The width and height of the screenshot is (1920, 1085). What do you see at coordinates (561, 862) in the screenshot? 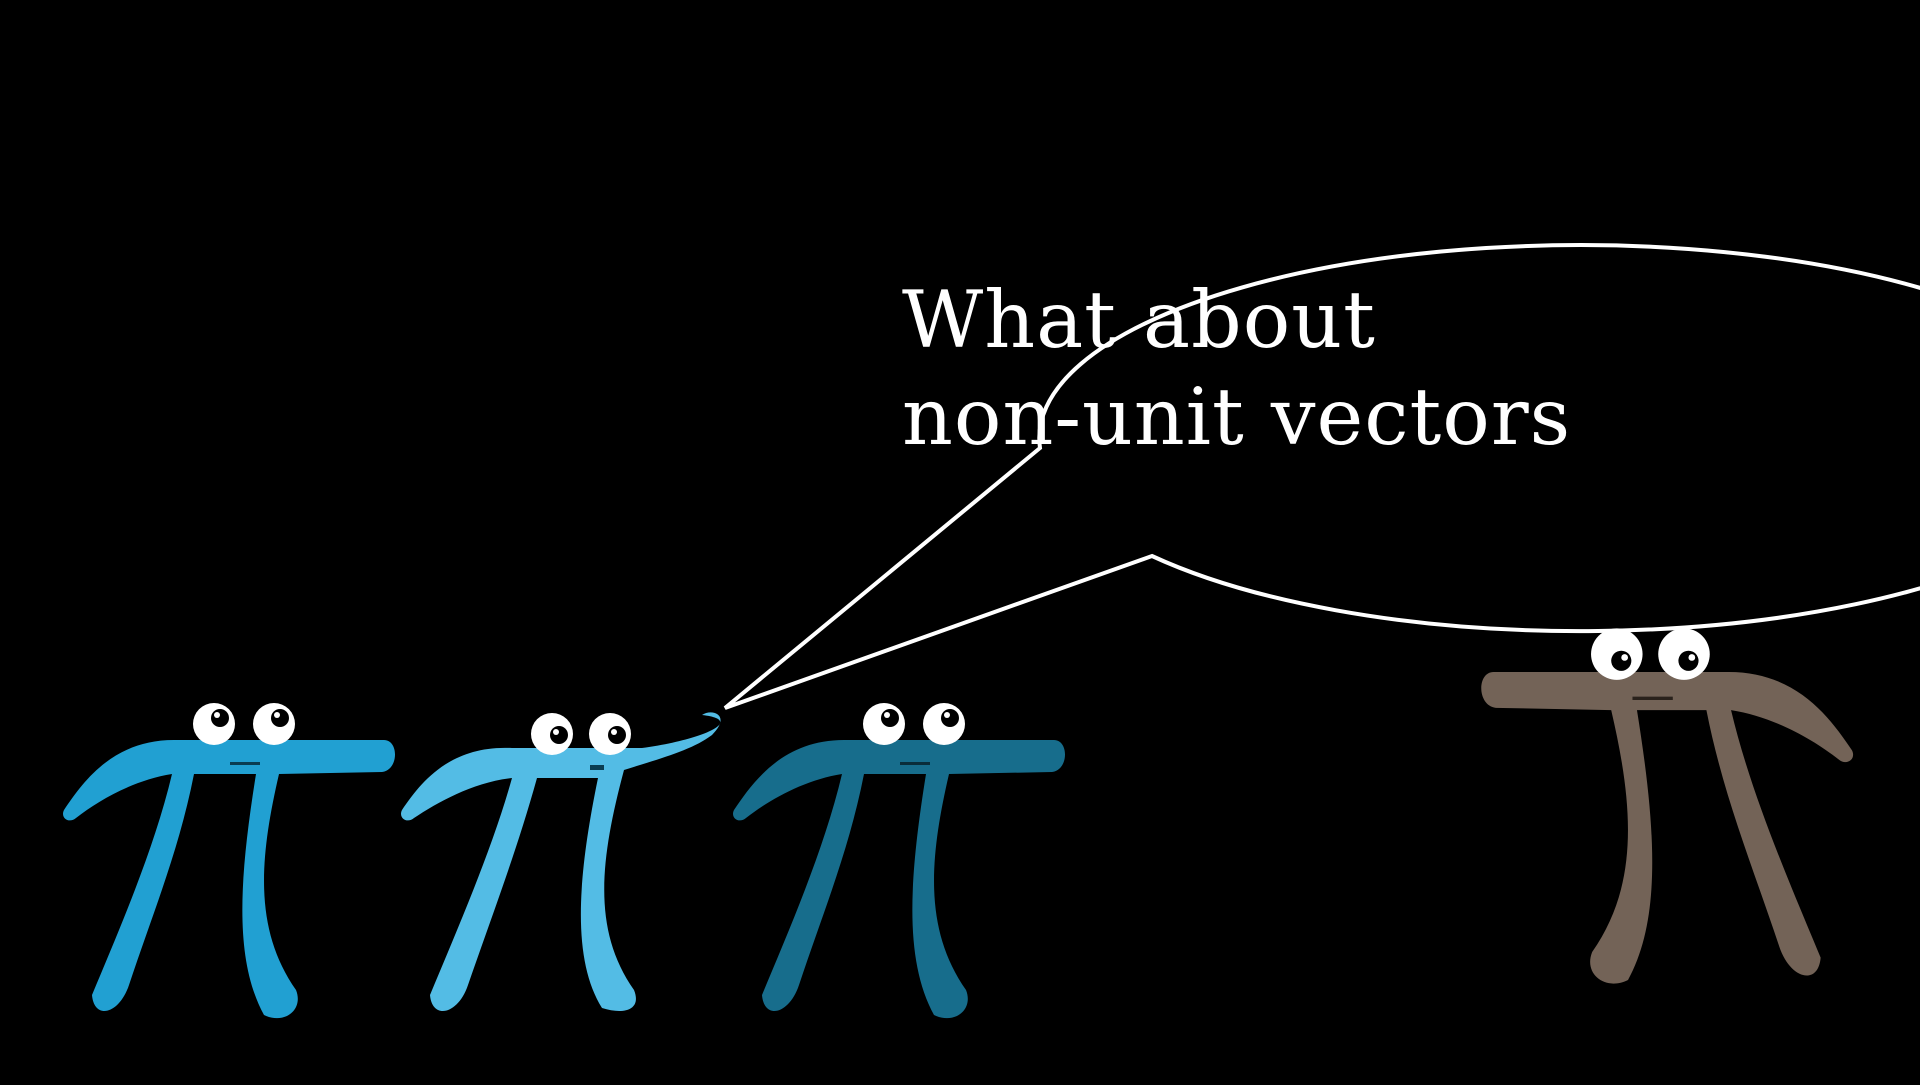
I see `pi-creature-2-speaking` at bounding box center [561, 862].